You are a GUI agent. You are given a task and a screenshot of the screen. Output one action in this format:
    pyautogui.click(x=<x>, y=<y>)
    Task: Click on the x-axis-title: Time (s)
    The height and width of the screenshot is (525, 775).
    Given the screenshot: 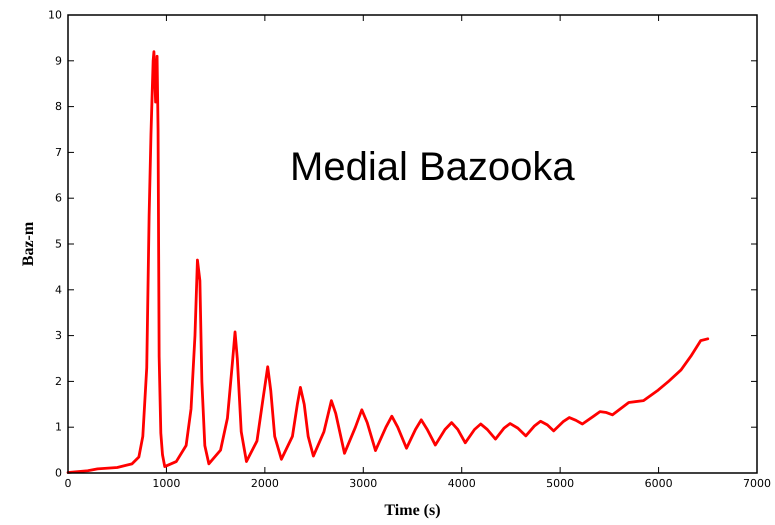 What is the action you would take?
    pyautogui.click(x=412, y=510)
    